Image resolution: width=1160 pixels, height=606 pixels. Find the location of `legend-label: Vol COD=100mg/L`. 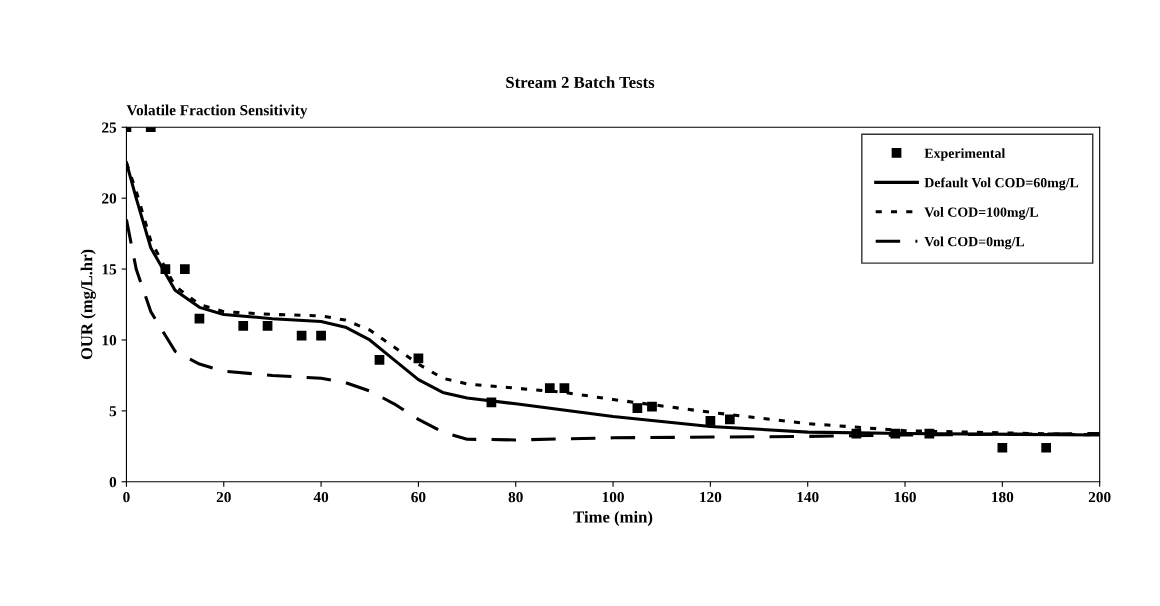

legend-label: Vol COD=100mg/L is located at coordinates (981, 213).